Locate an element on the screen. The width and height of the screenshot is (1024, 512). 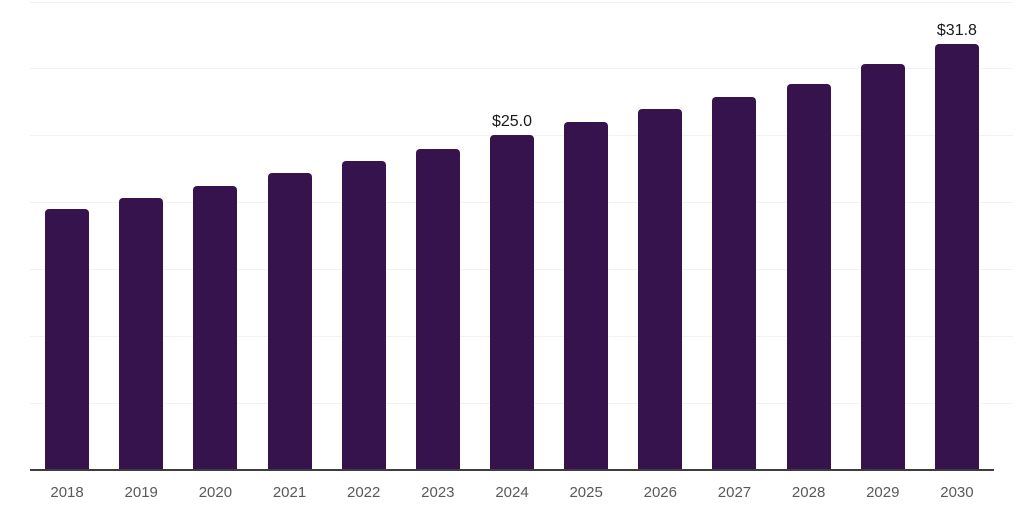
x-tick-label-2019: 2019 is located at coordinates (141, 492).